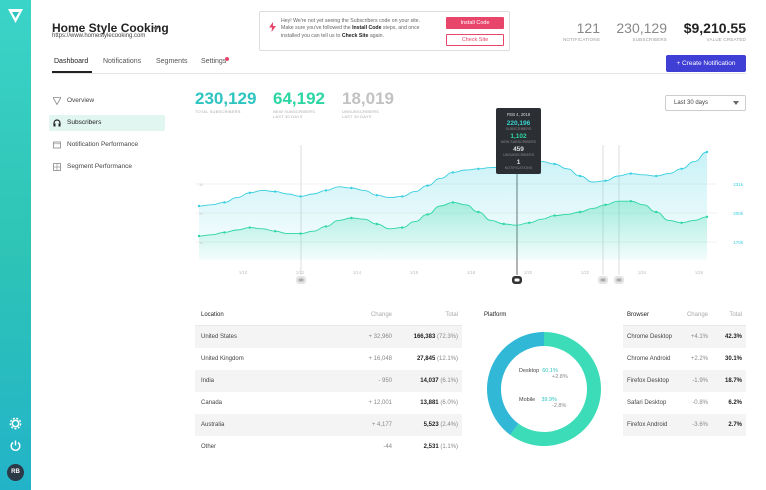 This screenshot has width=766, height=490. I want to click on sidebar-item-overview: Overview, so click(107, 101).